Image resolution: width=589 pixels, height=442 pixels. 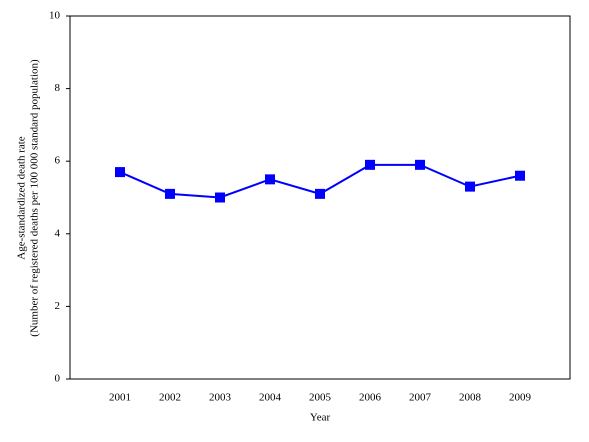 What do you see at coordinates (22, 197) in the screenshot?
I see `y-axis-label: Age-standardized death rate` at bounding box center [22, 197].